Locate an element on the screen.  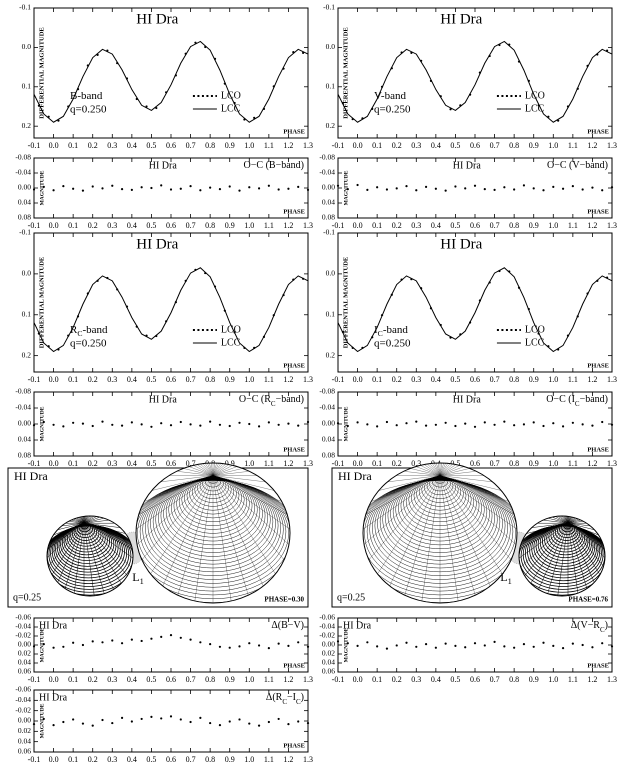
annotation: B-band is located at coordinates (86, 96).